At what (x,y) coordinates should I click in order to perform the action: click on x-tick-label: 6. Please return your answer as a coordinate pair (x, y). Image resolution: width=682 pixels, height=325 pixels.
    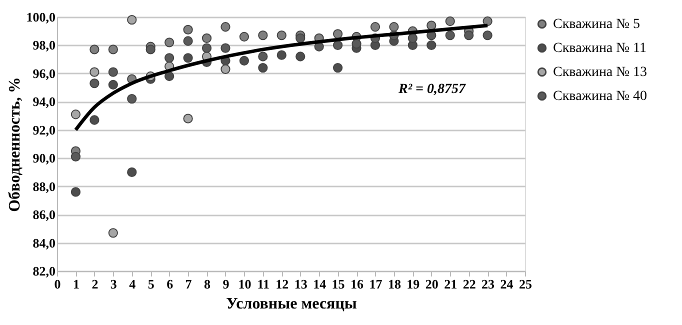
    Looking at the image, I should click on (170, 284).